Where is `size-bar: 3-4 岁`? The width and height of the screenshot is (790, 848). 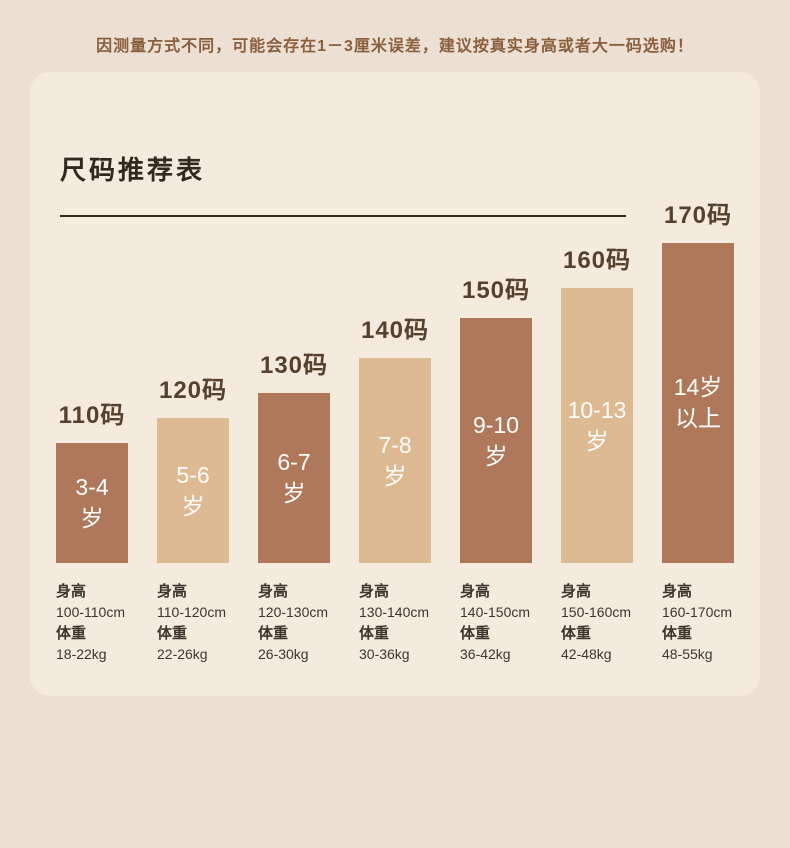
size-bar: 3-4 岁 is located at coordinates (92, 503).